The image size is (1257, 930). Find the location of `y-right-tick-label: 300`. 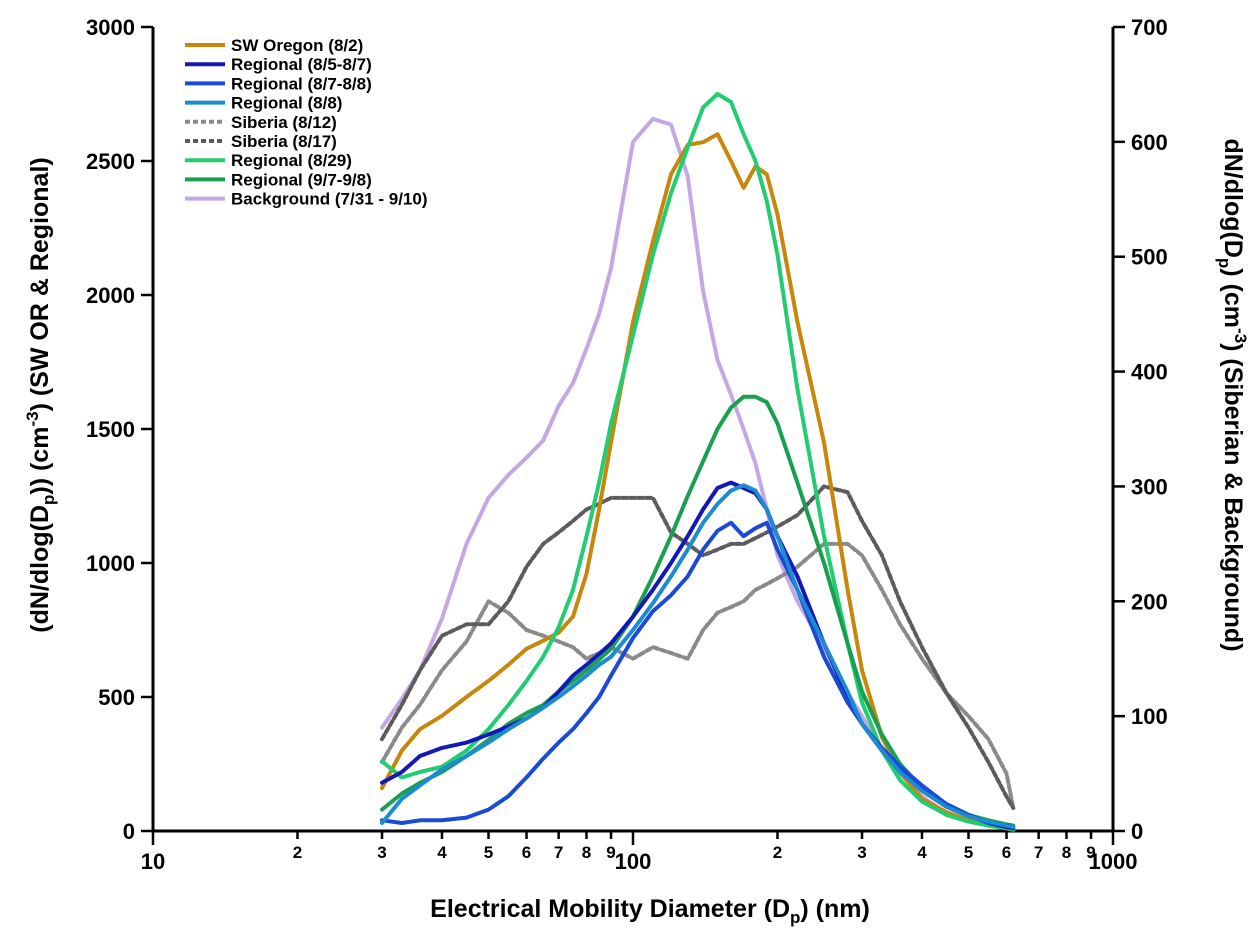

y-right-tick-label: 300 is located at coordinates (1149, 486).